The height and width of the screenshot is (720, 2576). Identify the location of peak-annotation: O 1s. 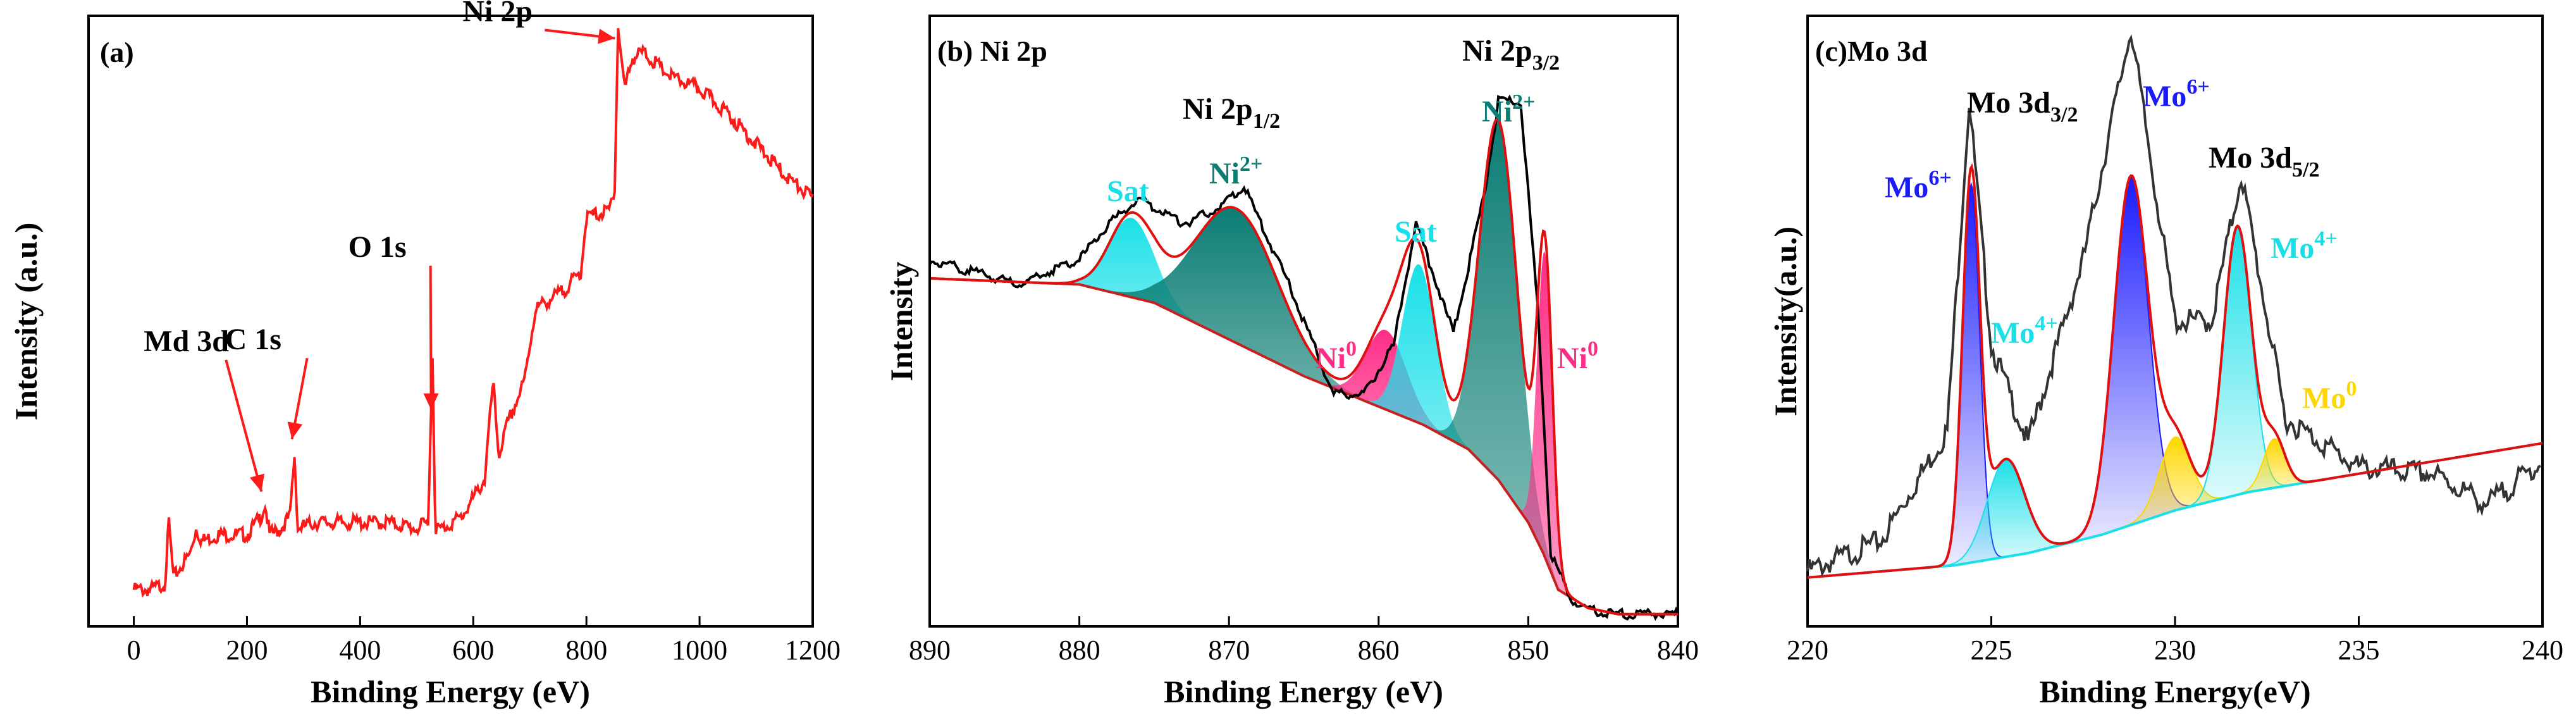
(378, 247).